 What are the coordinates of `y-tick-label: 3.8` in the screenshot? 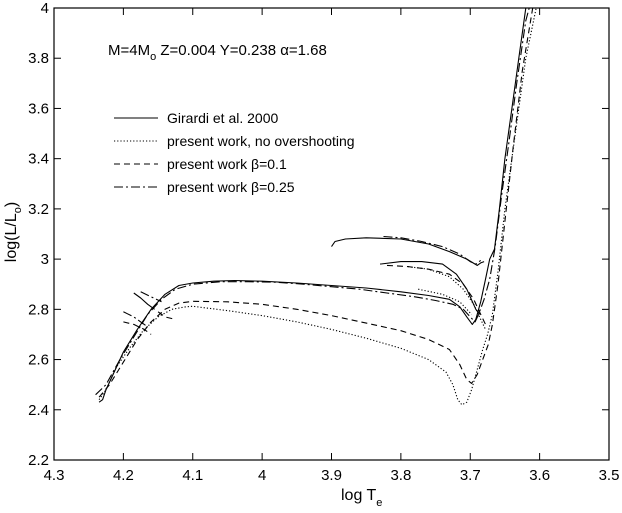 It's located at (38, 58).